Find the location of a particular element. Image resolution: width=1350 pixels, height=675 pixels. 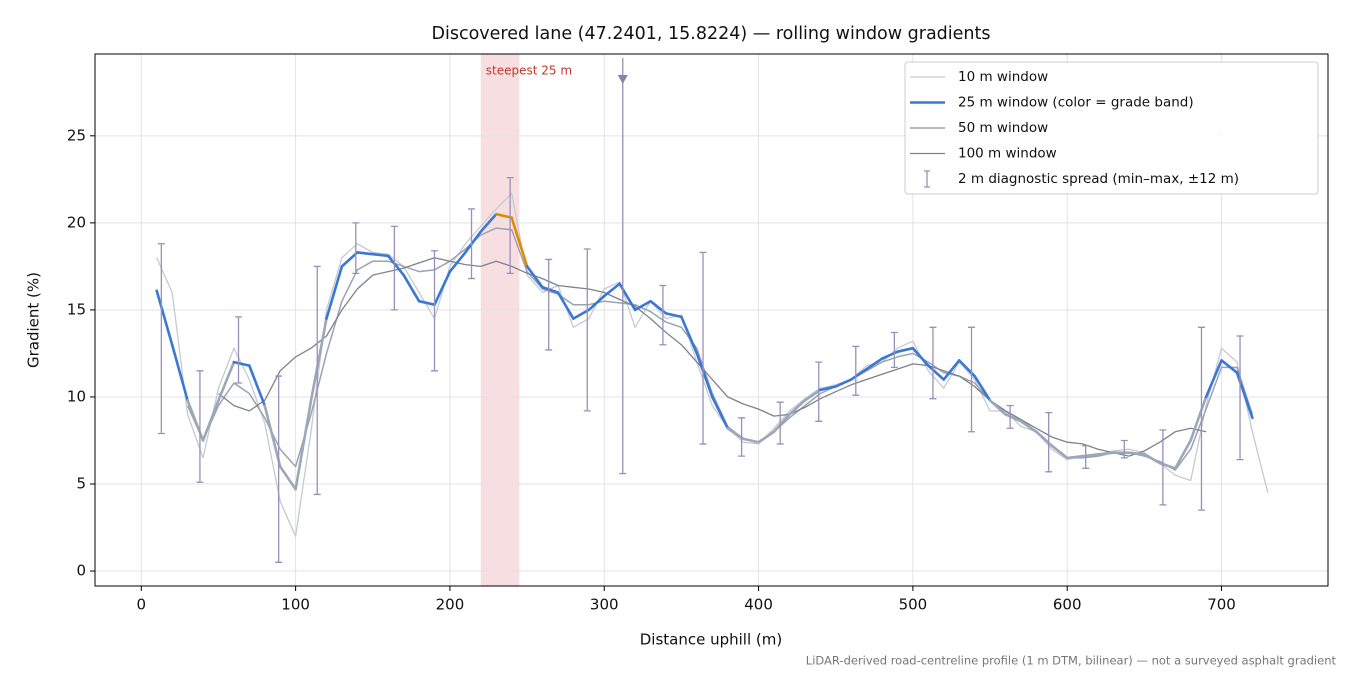

legend-label: 10 m window is located at coordinates (1003, 77).